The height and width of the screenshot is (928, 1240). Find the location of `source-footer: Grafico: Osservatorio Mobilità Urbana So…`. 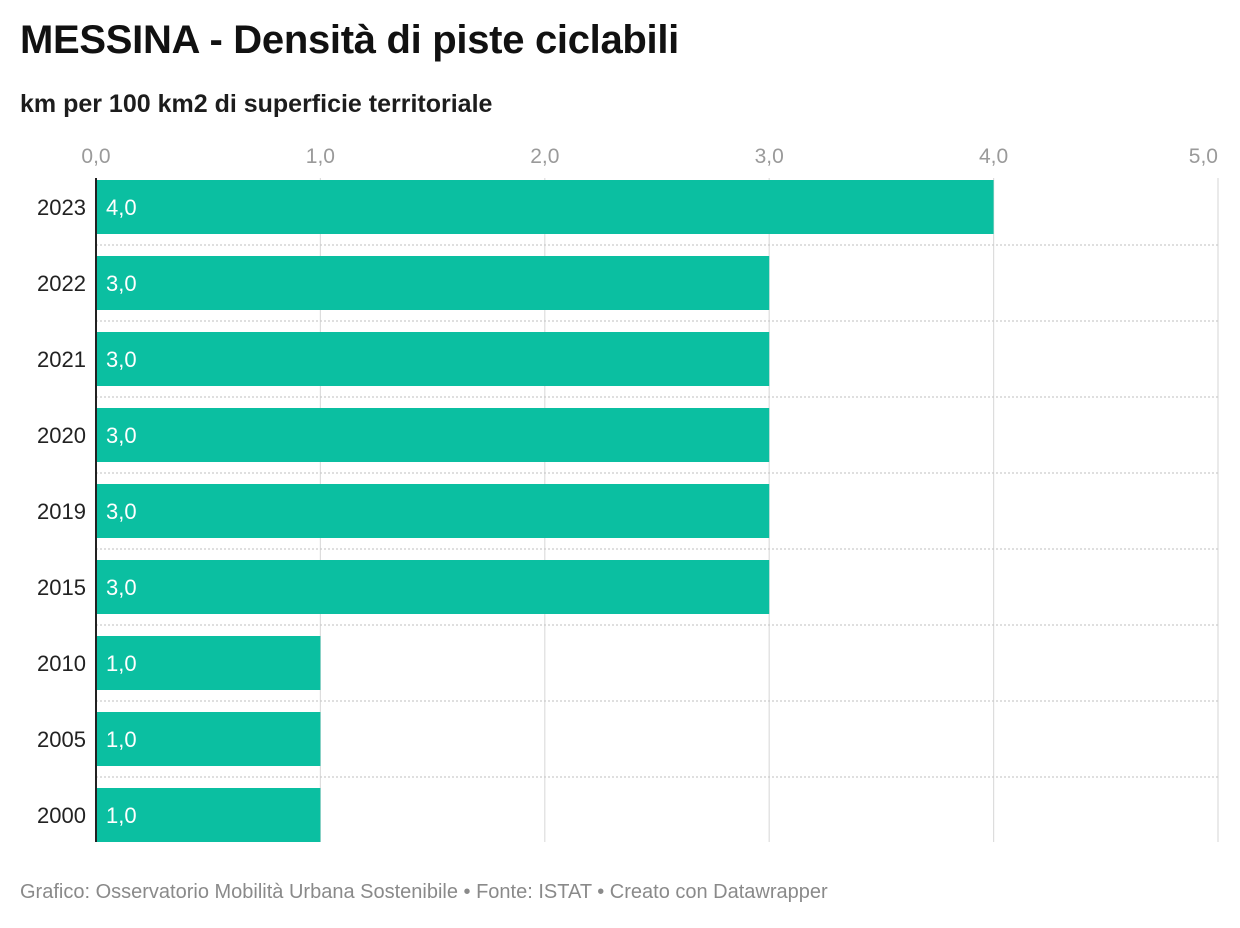

source-footer: Grafico: Osservatorio Mobilità Urbana So… is located at coordinates (424, 892).